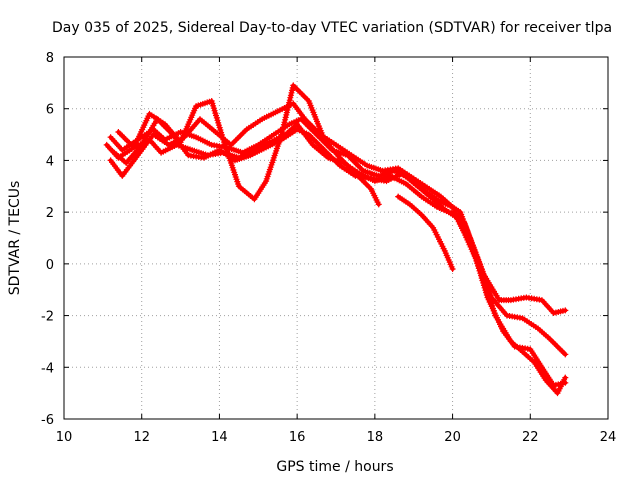 Image resolution: width=640 pixels, height=480 pixels. I want to click on y-tick-label: 4, so click(50, 161).